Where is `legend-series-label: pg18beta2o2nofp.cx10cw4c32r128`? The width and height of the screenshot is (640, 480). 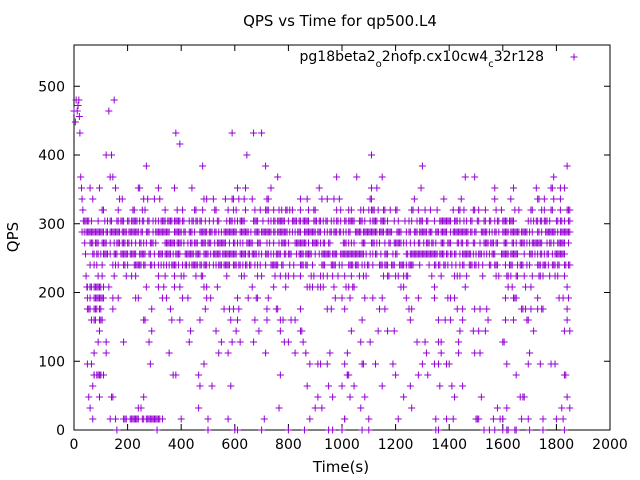 legend-series-label: pg18beta2o2nofp.cx10cw4c32r128 is located at coordinates (422, 59).